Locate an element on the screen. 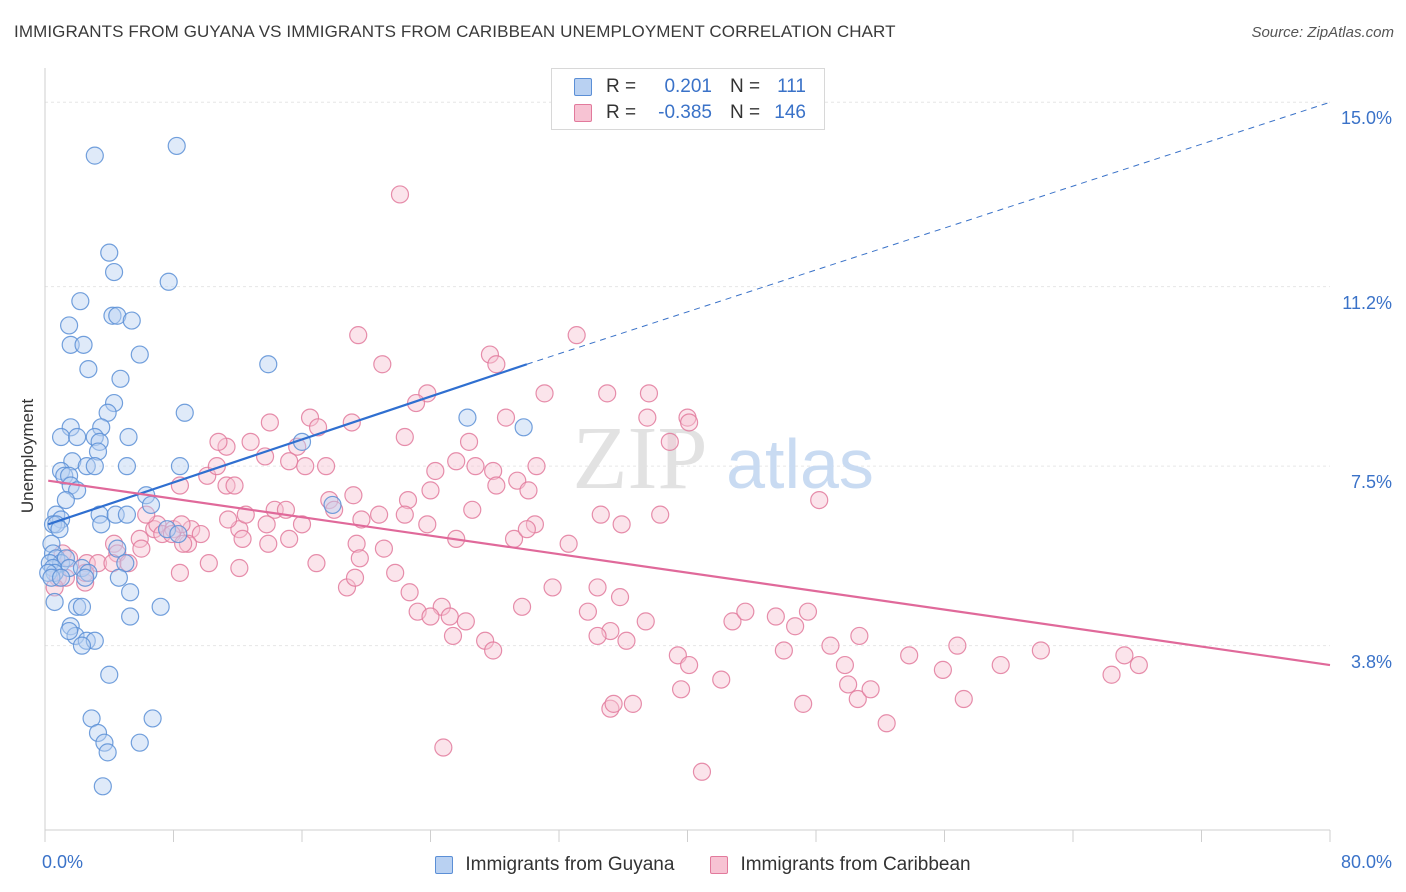 Image resolution: width=1406 pixels, height=892 pixels. legend-row-caribbean: R = -0.385 N = 146 is located at coordinates (690, 113).